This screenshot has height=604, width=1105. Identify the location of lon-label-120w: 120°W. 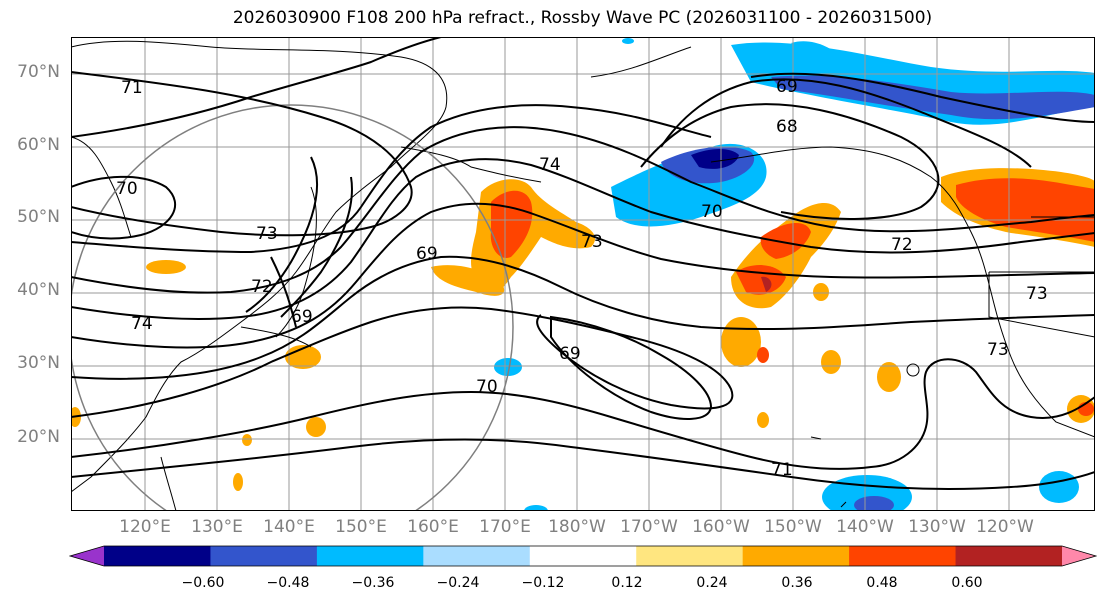
(1005, 527).